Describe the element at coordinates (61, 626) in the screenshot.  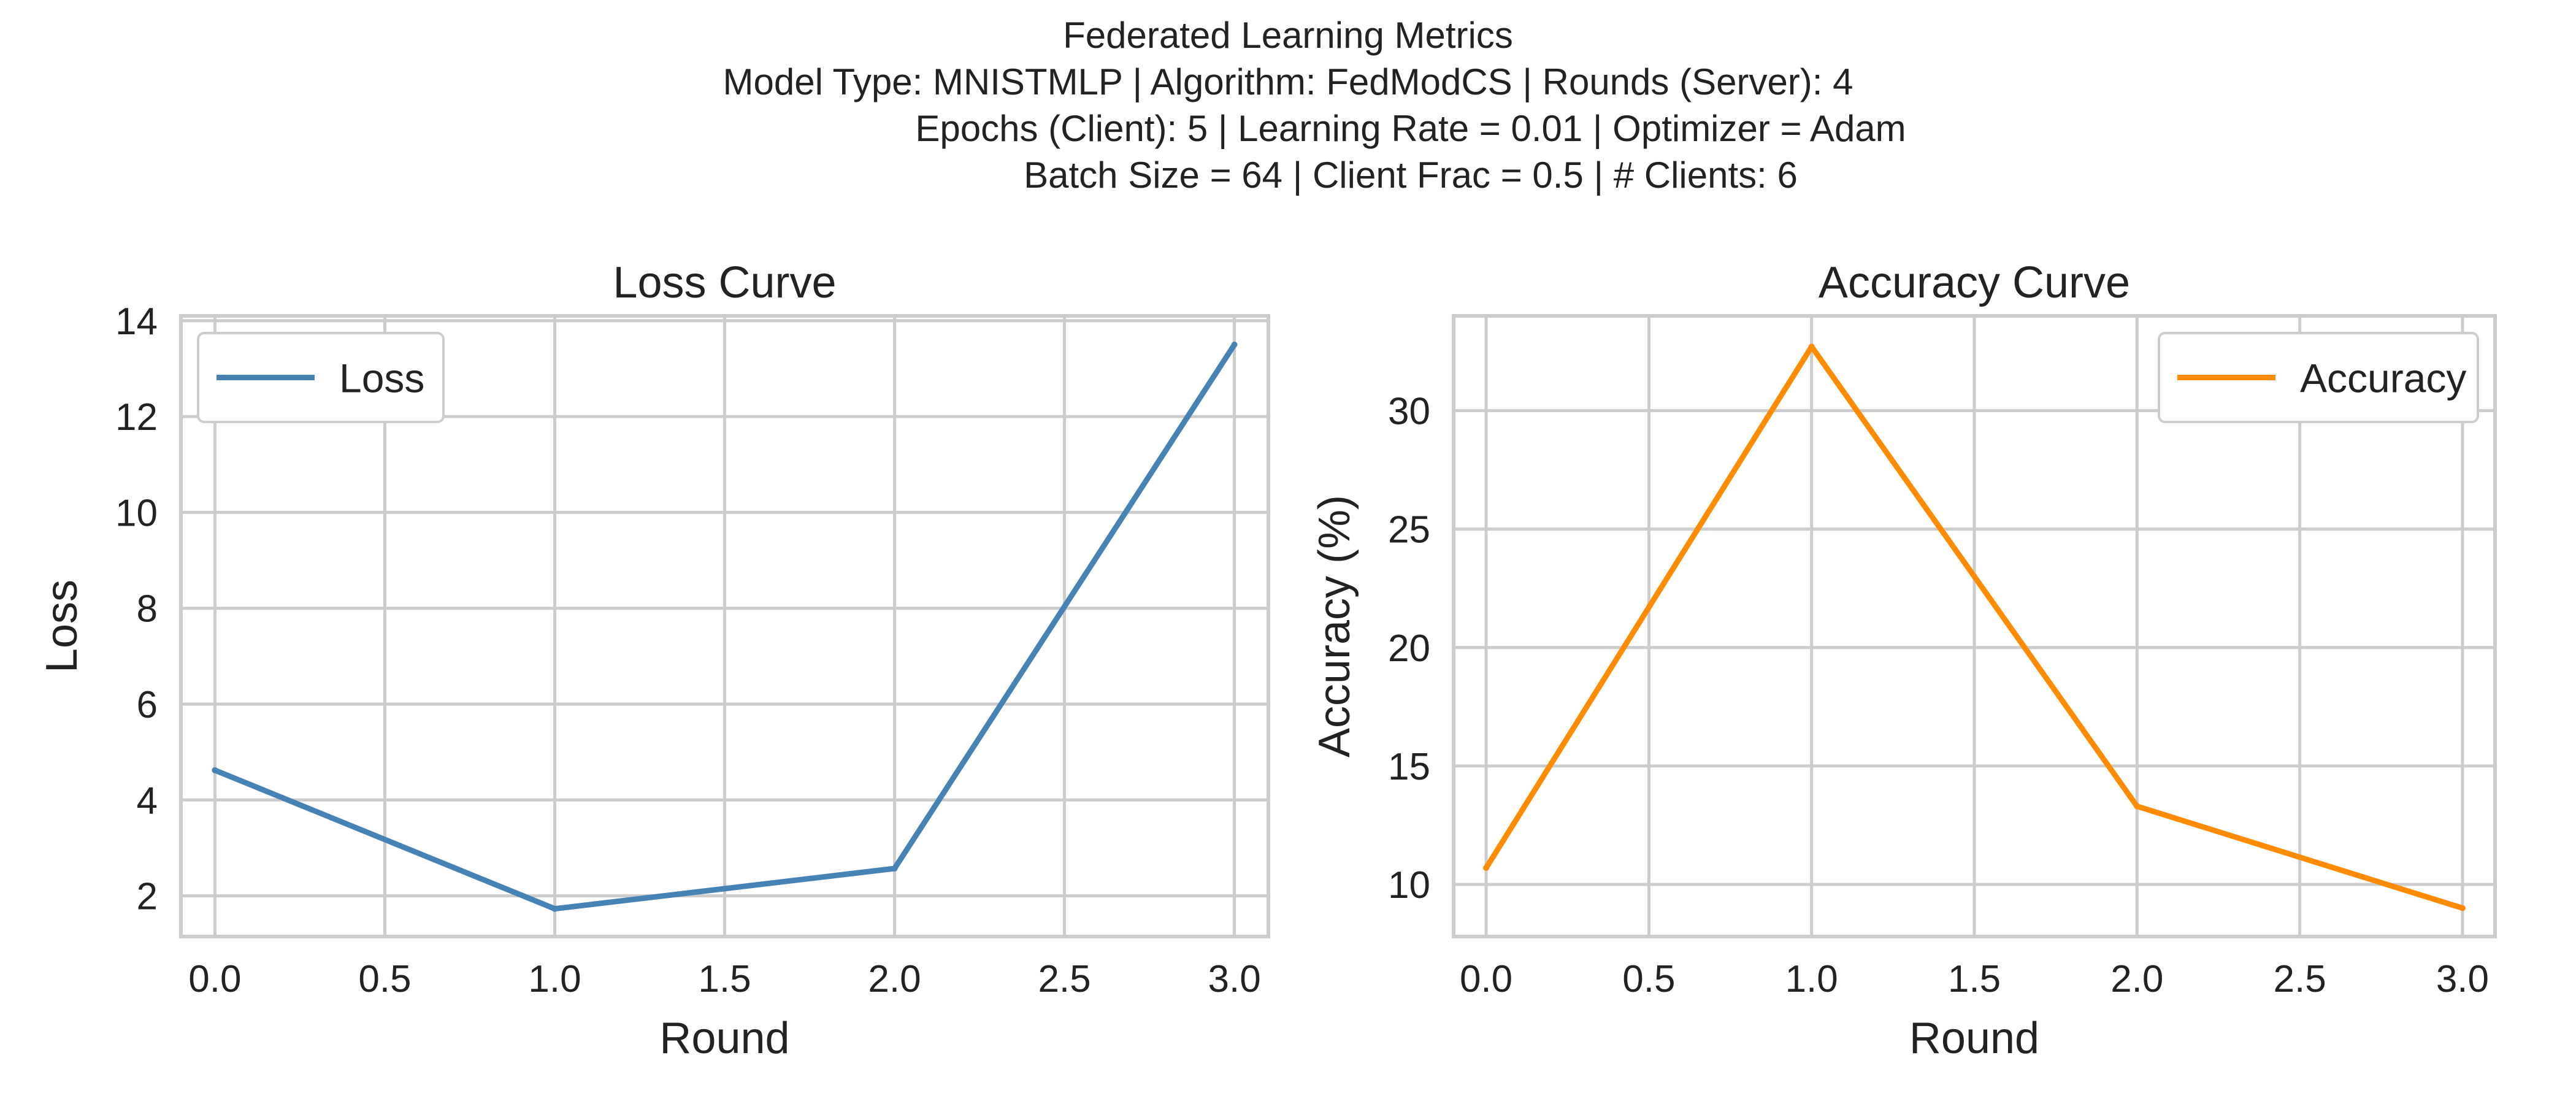
I see `loss-y-axis-label: Loss` at that location.